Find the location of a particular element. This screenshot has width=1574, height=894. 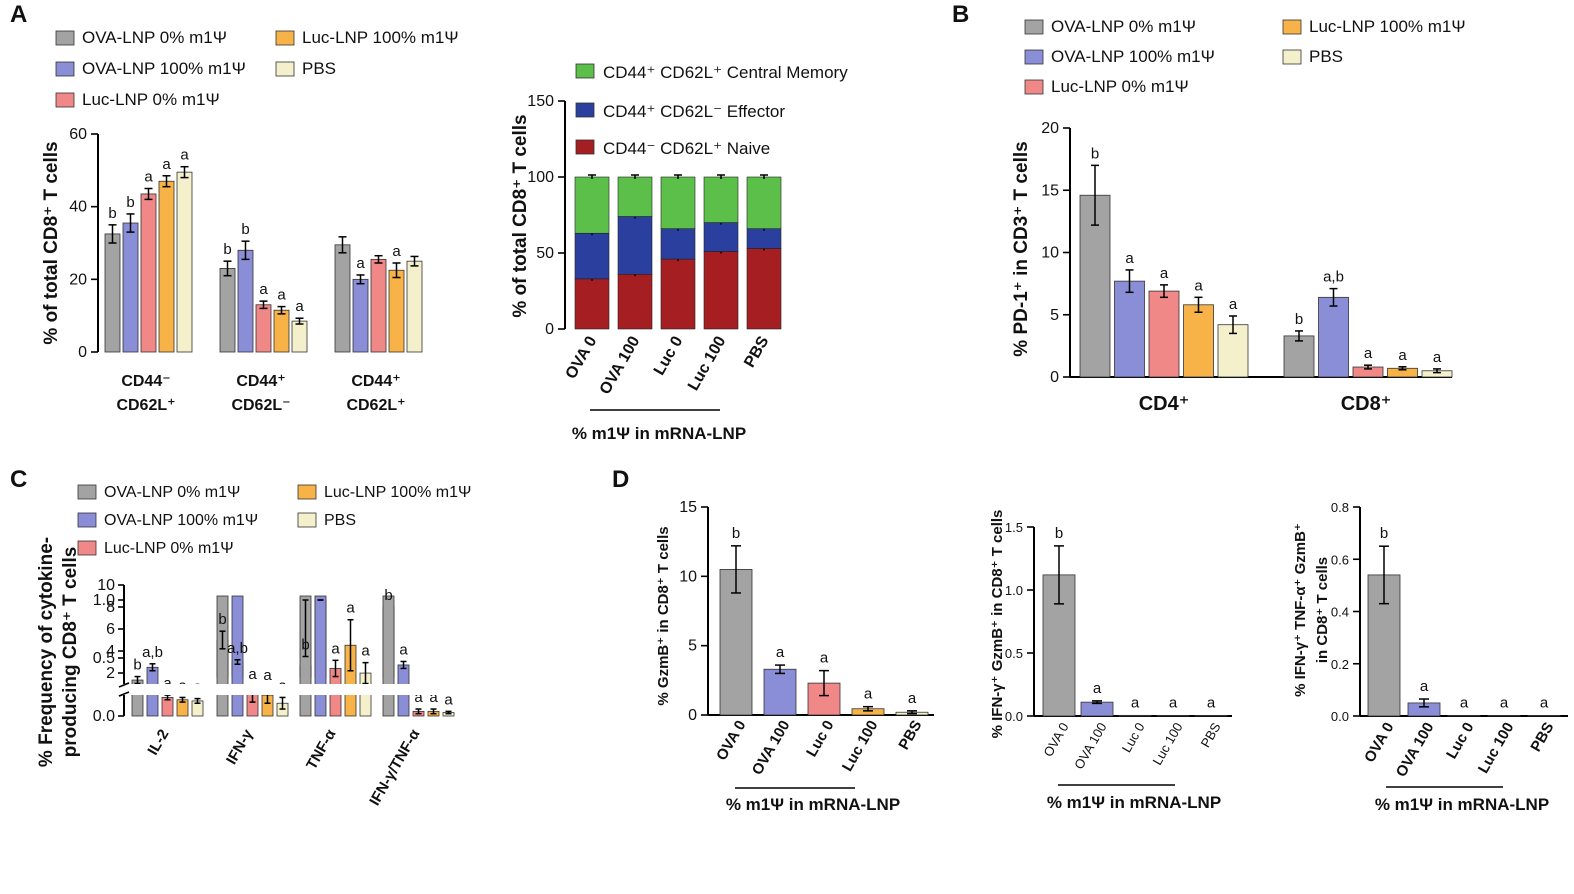

legend-label: CD44⁻ CD62L⁺ Naive is located at coordinates (686, 148).